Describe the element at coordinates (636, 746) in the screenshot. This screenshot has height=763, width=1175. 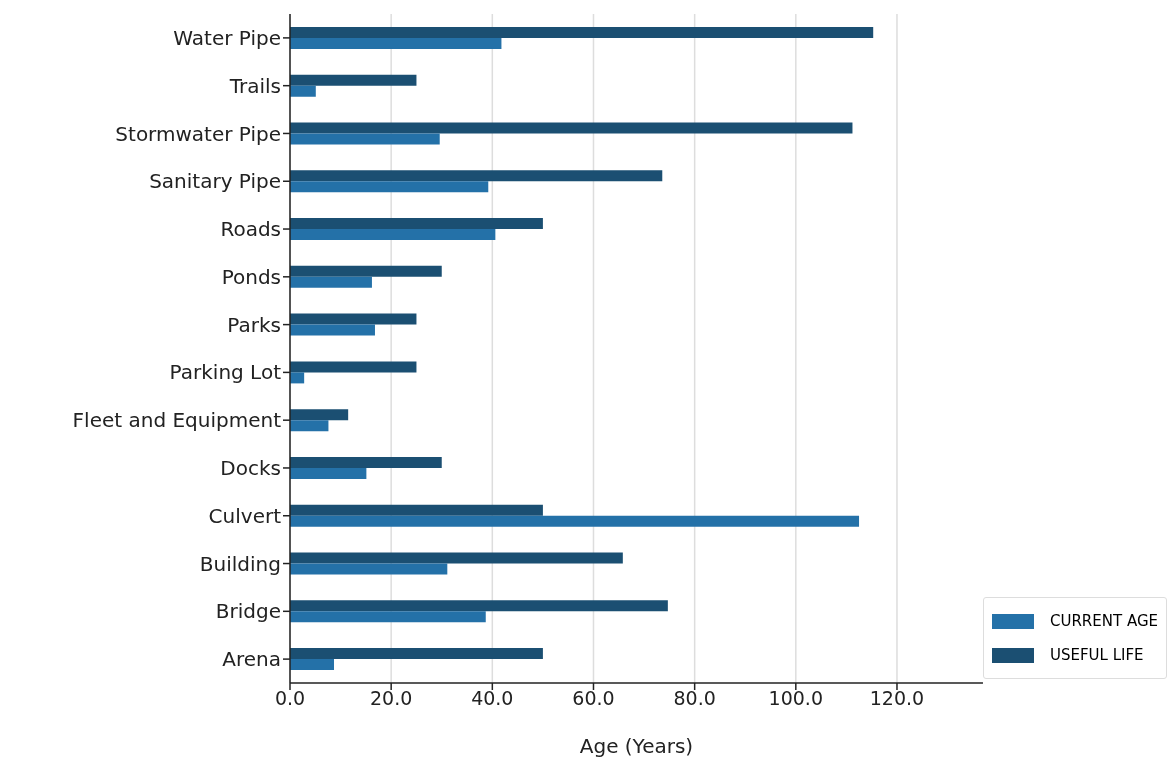
I see `x-axis-title: Age (Years)` at that location.